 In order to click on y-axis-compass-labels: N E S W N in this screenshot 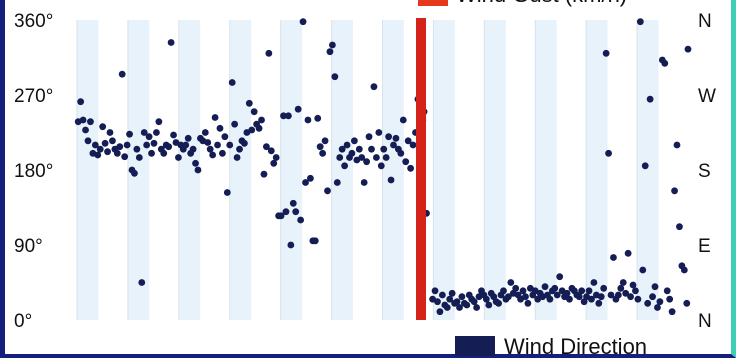, I will do `click(707, 171)`.